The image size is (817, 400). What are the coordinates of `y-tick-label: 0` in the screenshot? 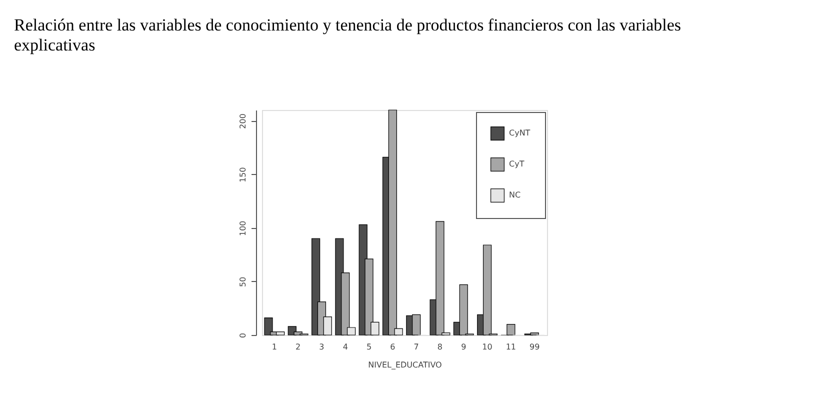 It's located at (243, 335).